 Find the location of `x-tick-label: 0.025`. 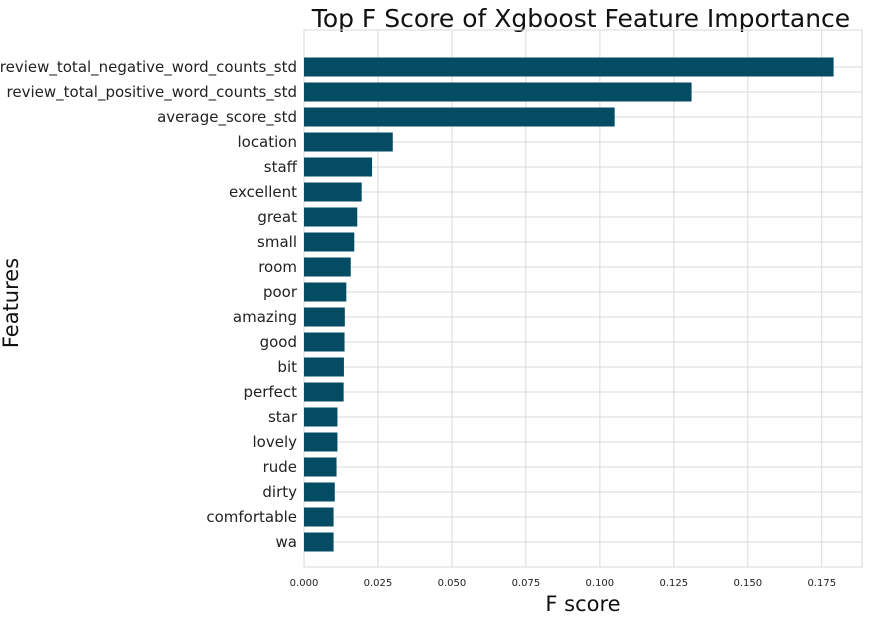

x-tick-label: 0.025 is located at coordinates (378, 583).